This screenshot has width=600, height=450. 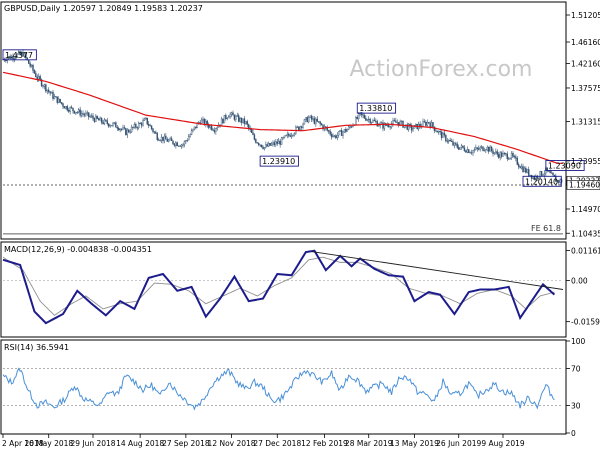 What do you see at coordinates (19, 55) in the screenshot?
I see `annotation-label: 1.4377` at bounding box center [19, 55].